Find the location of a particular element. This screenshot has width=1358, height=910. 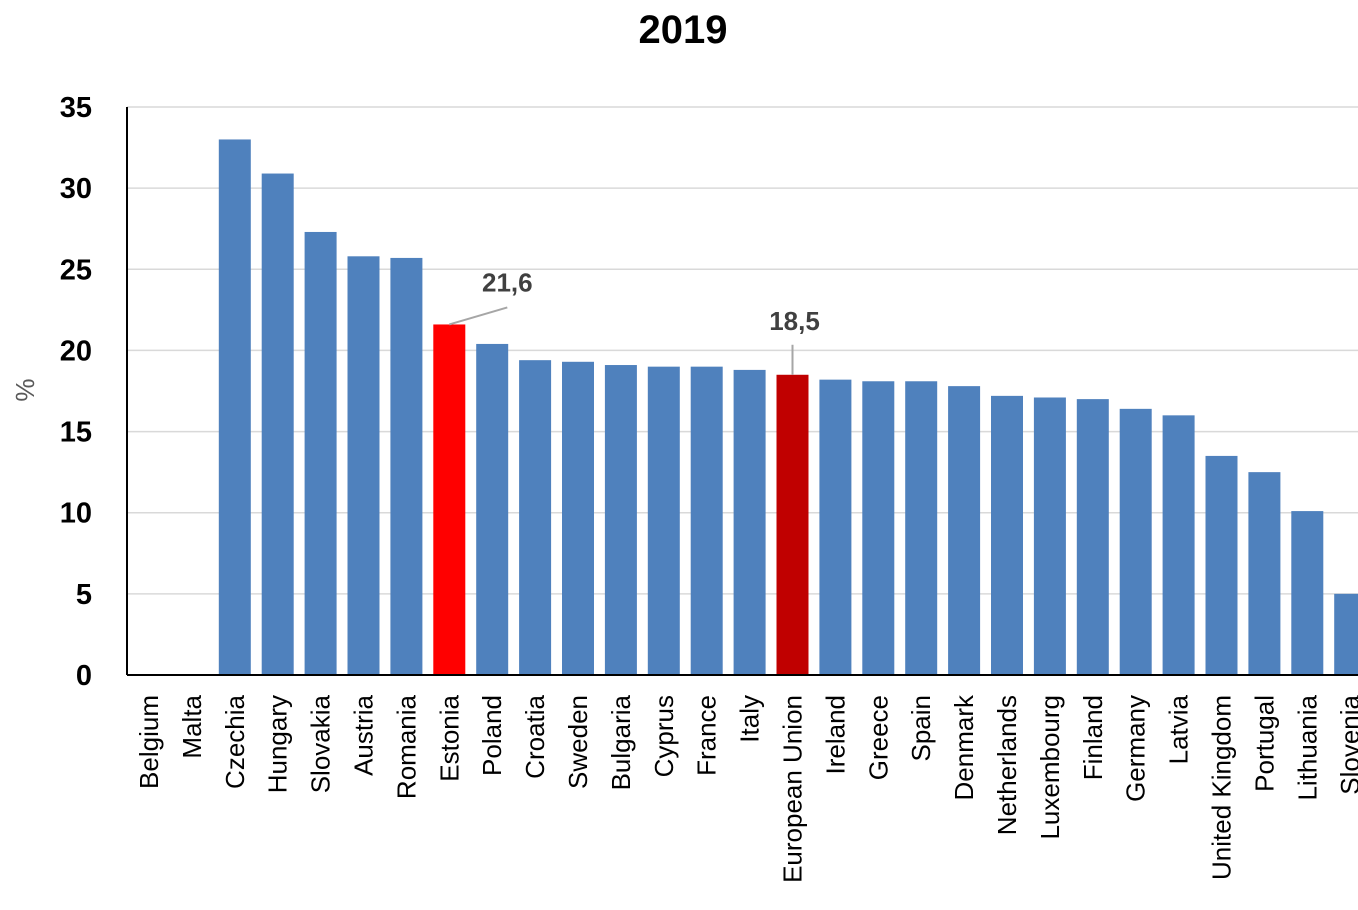

x-tick-label: European Union is located at coordinates (793, 789).